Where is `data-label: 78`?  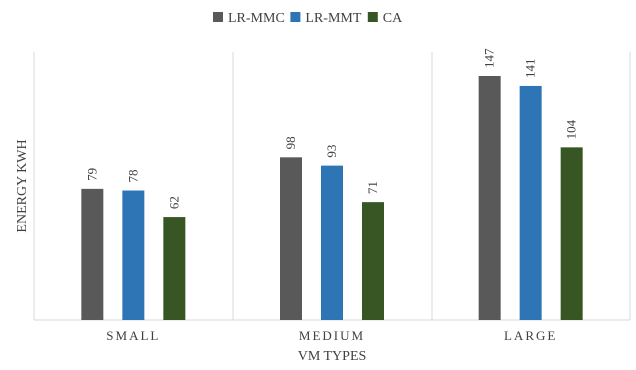 data-label: 78 is located at coordinates (132, 176).